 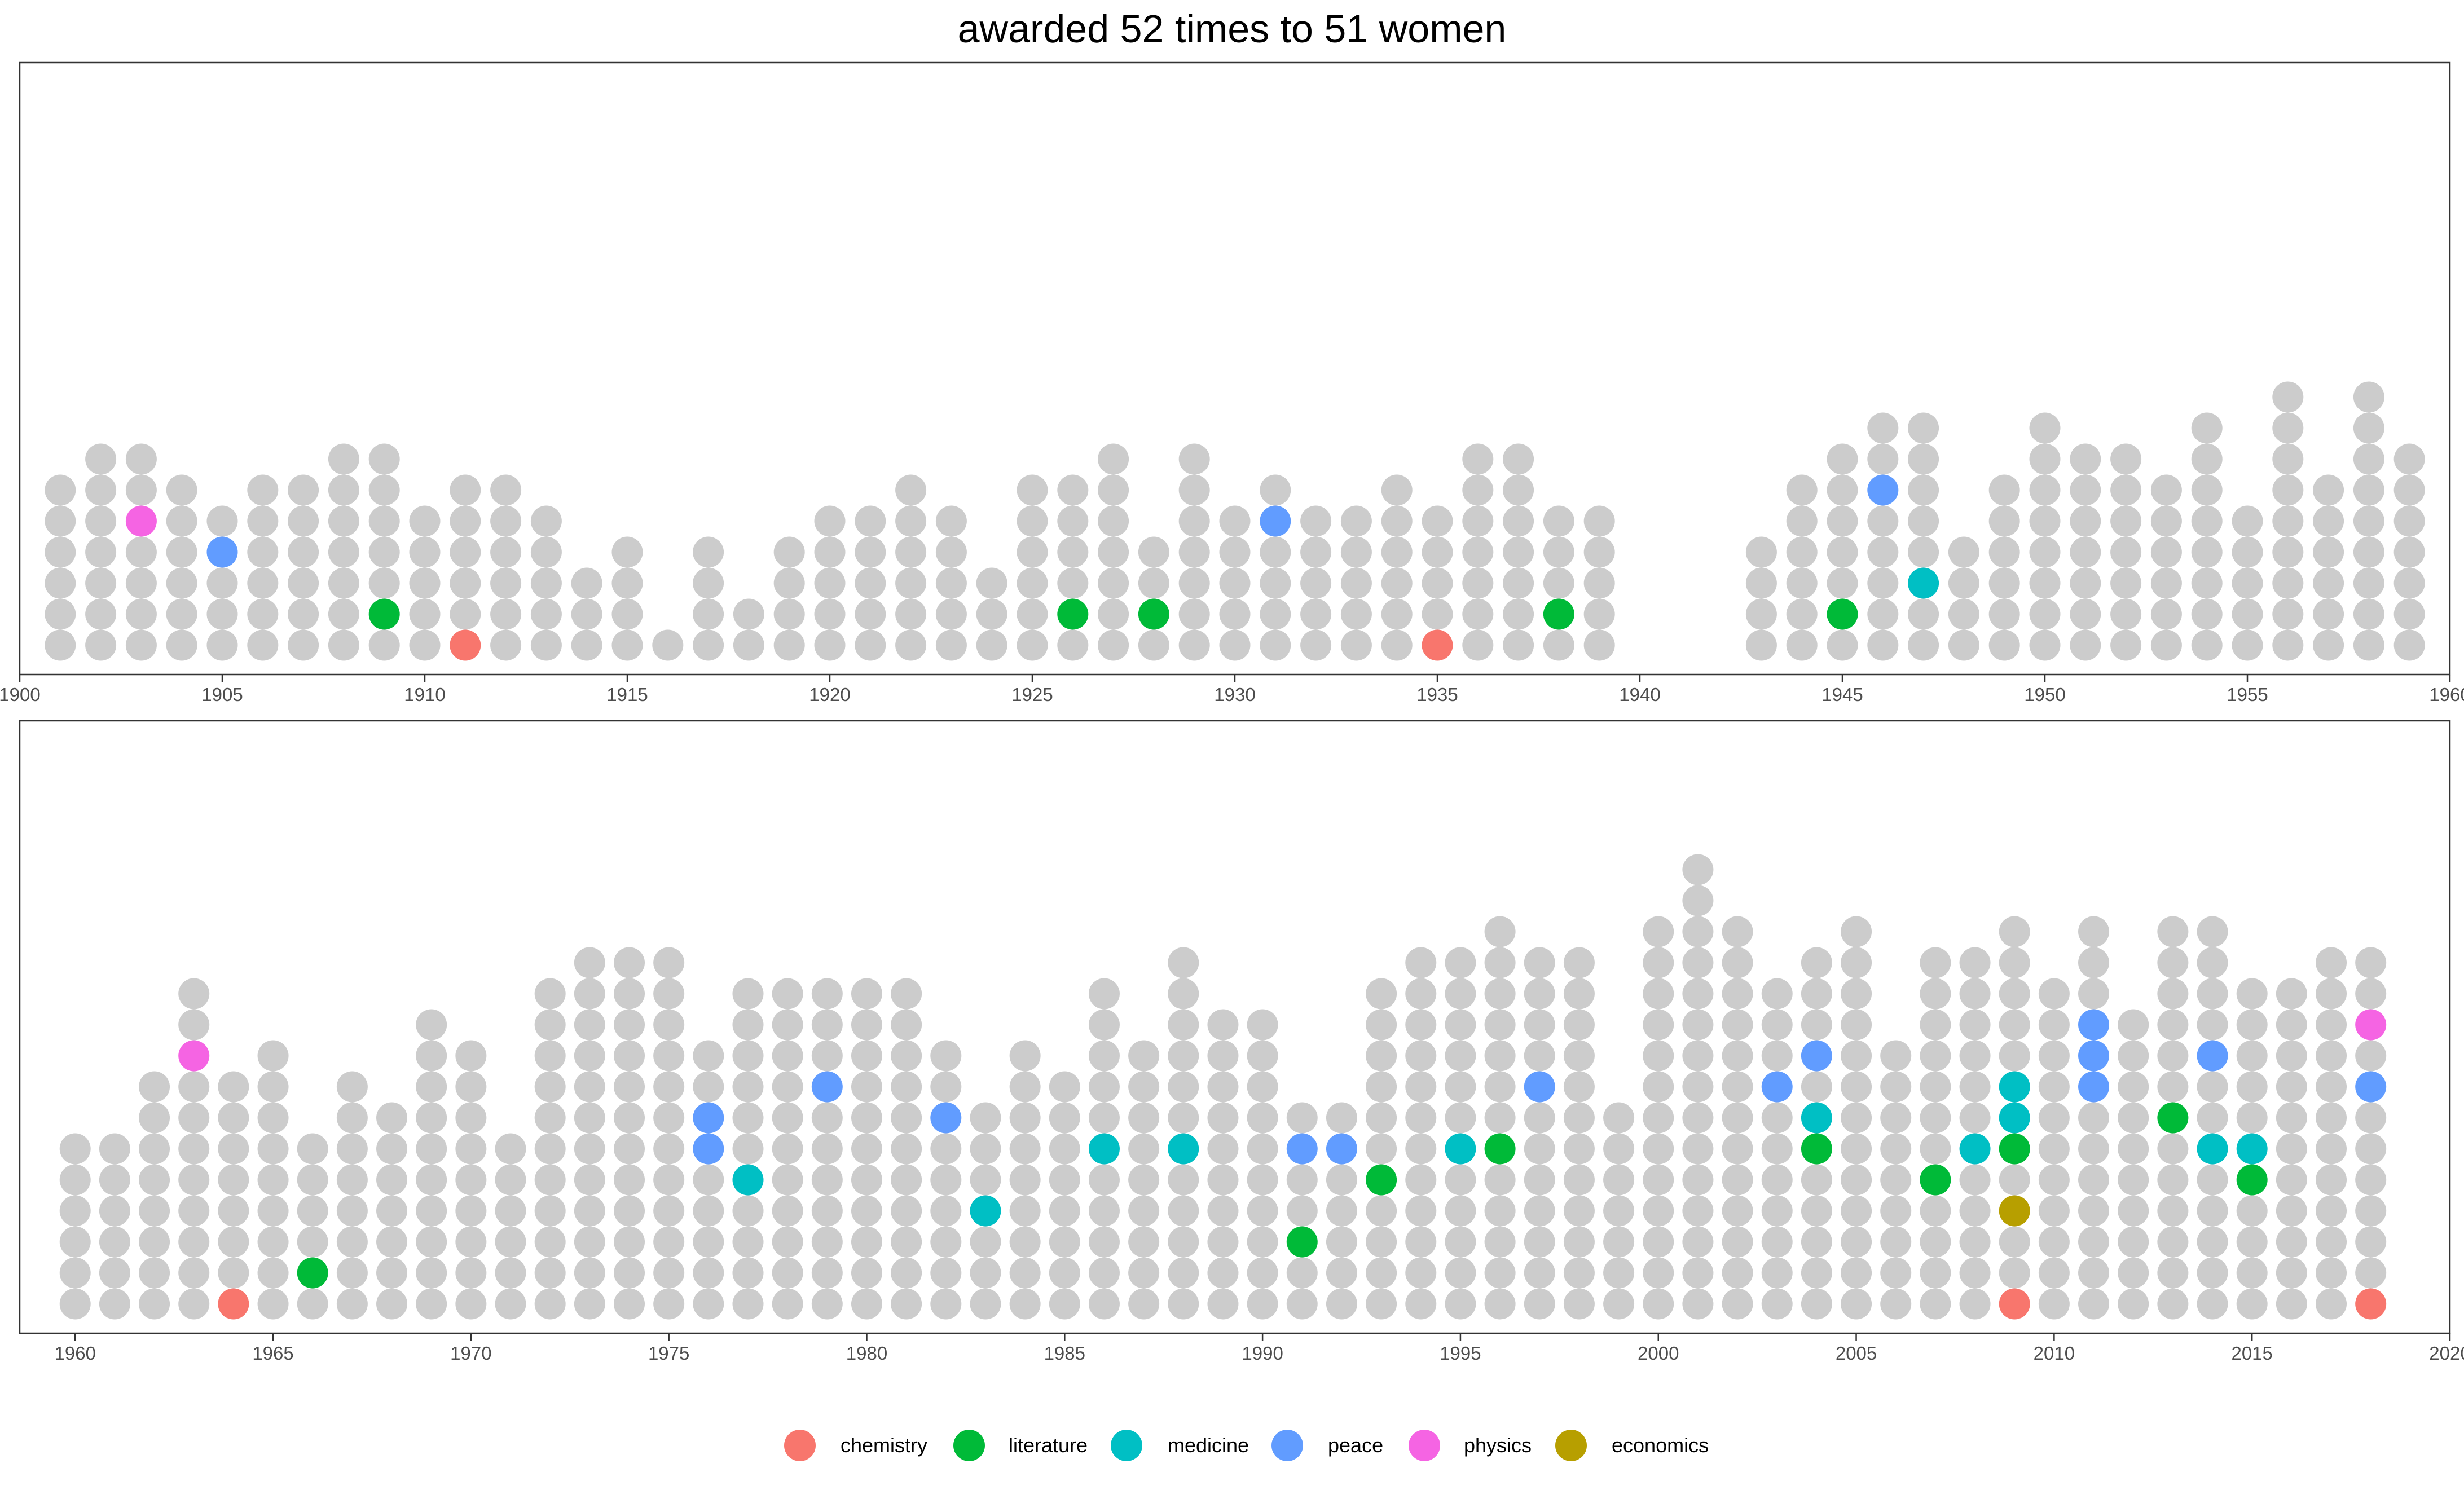 I want to click on dot-1982, so click(x=946, y=1211).